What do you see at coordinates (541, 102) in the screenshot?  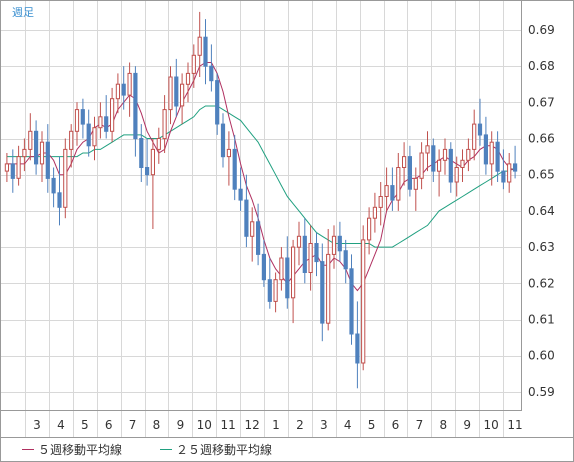 I see `y-tick-label-2: 0.67` at bounding box center [541, 102].